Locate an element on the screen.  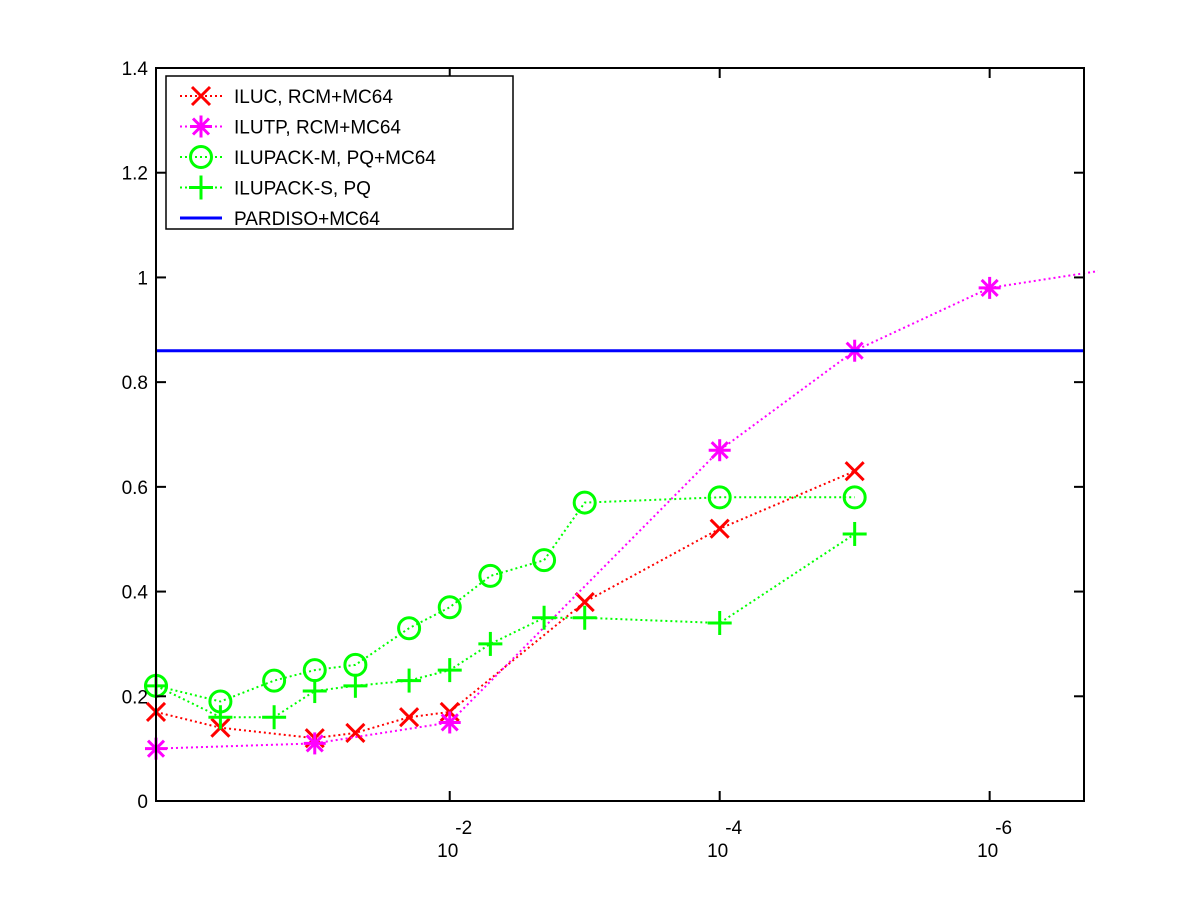
series-1-point-5-stroke-b is located at coordinates (989, 287).